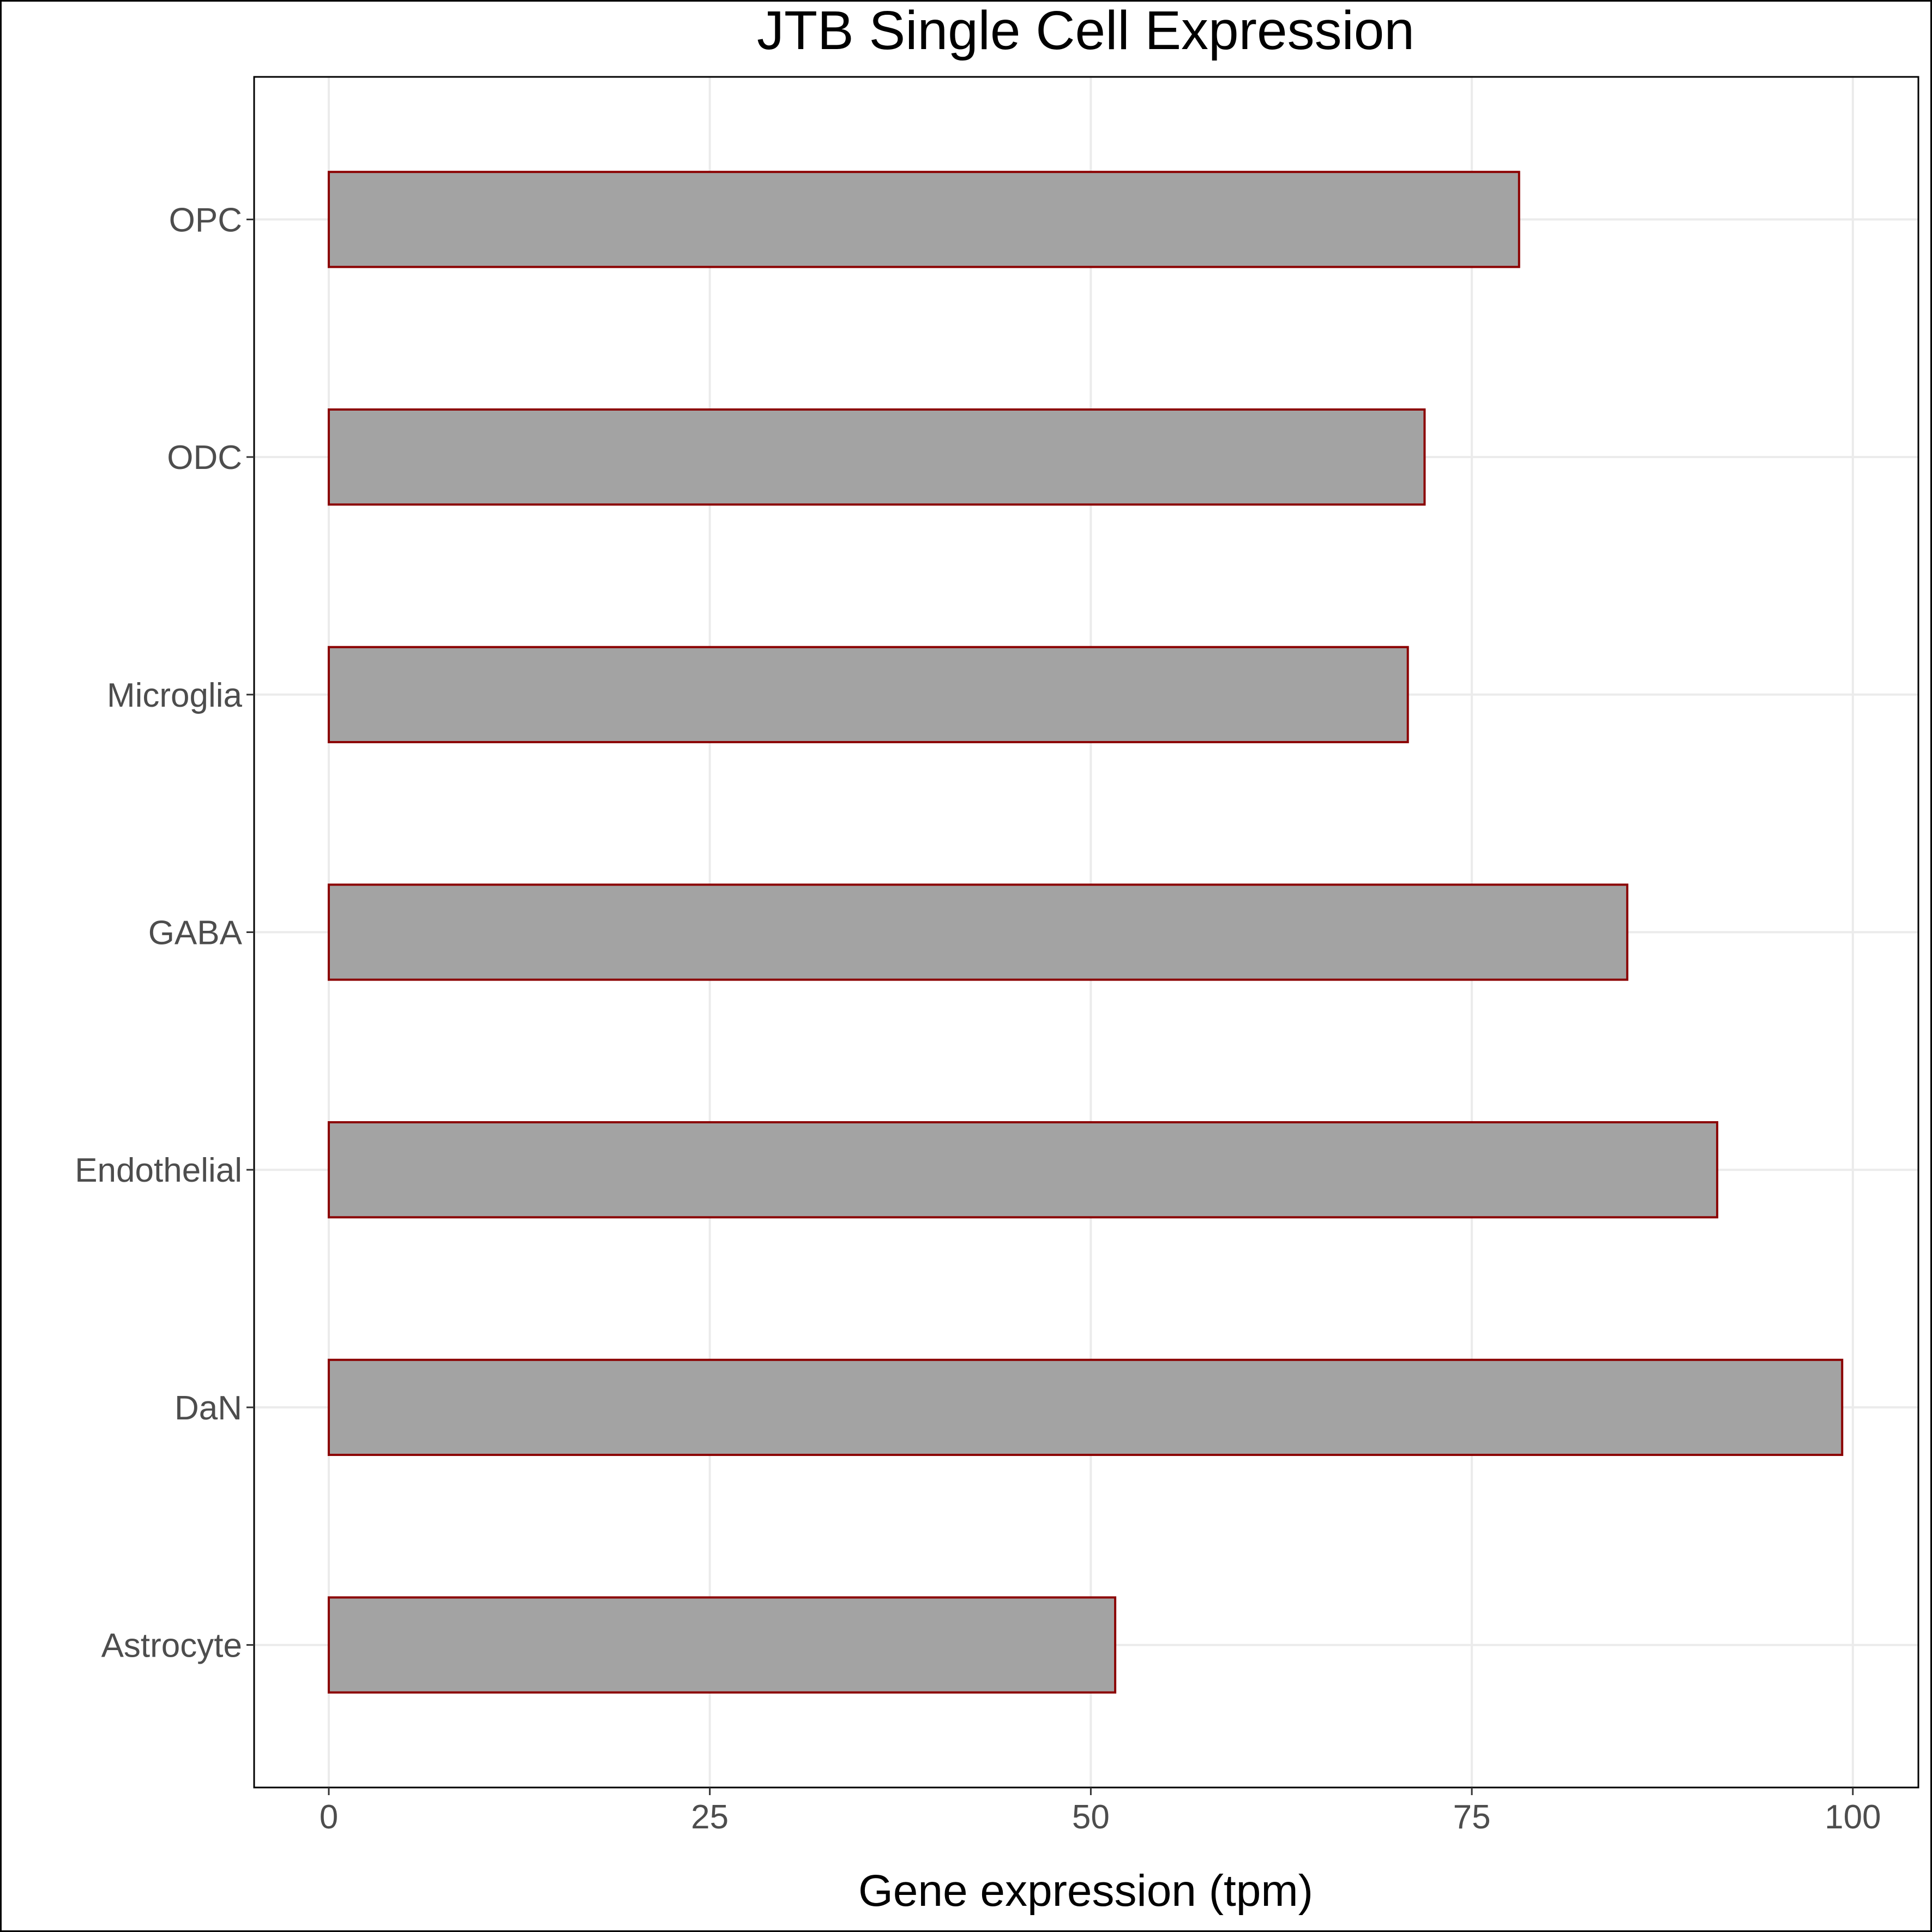  What do you see at coordinates (868, 694) in the screenshot?
I see `bar-microglia` at bounding box center [868, 694].